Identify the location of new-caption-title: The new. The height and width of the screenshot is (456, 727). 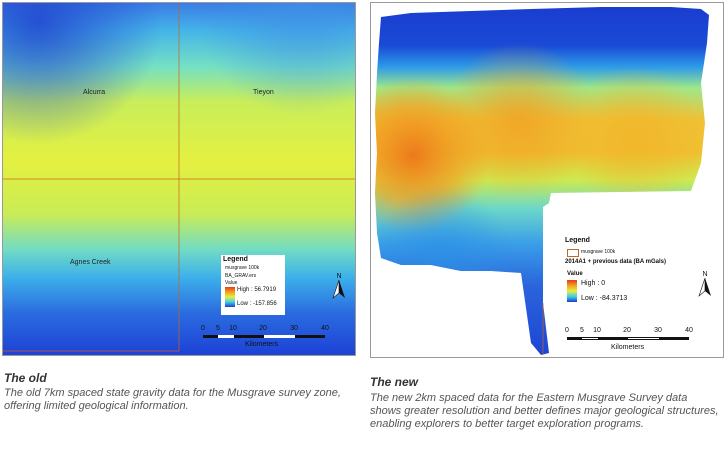
(394, 382).